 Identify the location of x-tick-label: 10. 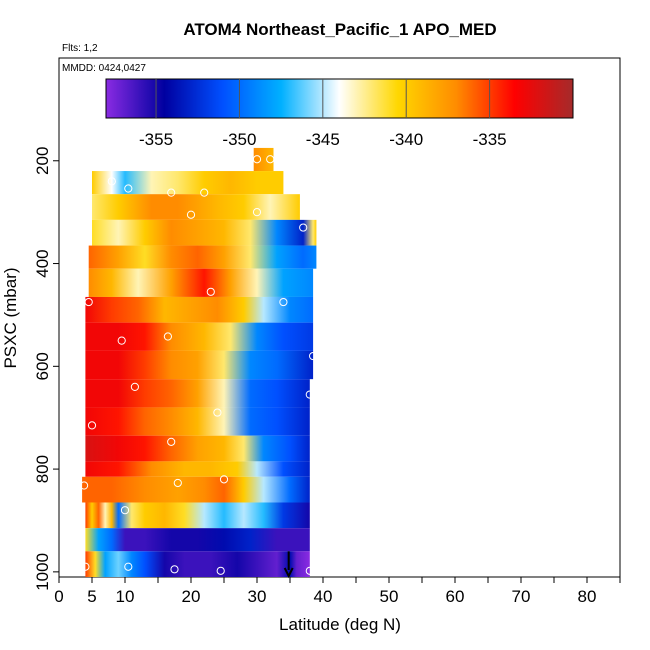
(125, 596).